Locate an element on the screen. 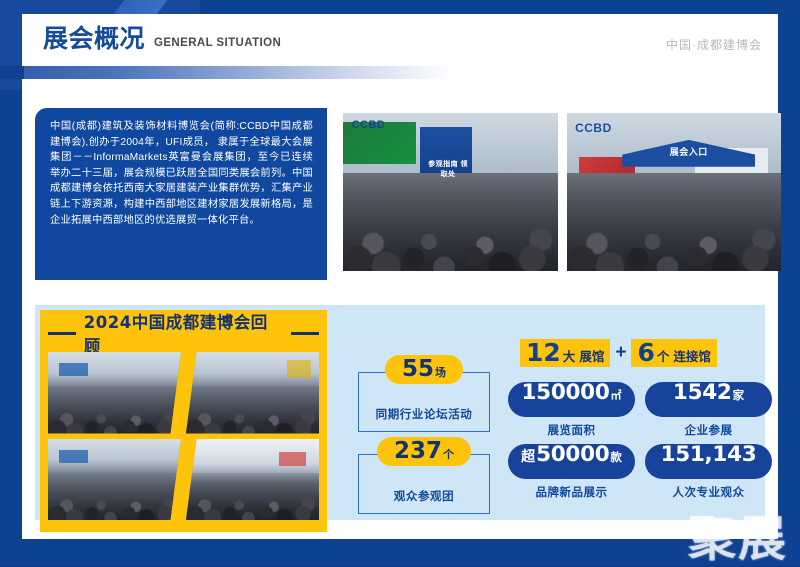 The width and height of the screenshot is (800, 567). stat-number: 151,143 is located at coordinates (708, 454).